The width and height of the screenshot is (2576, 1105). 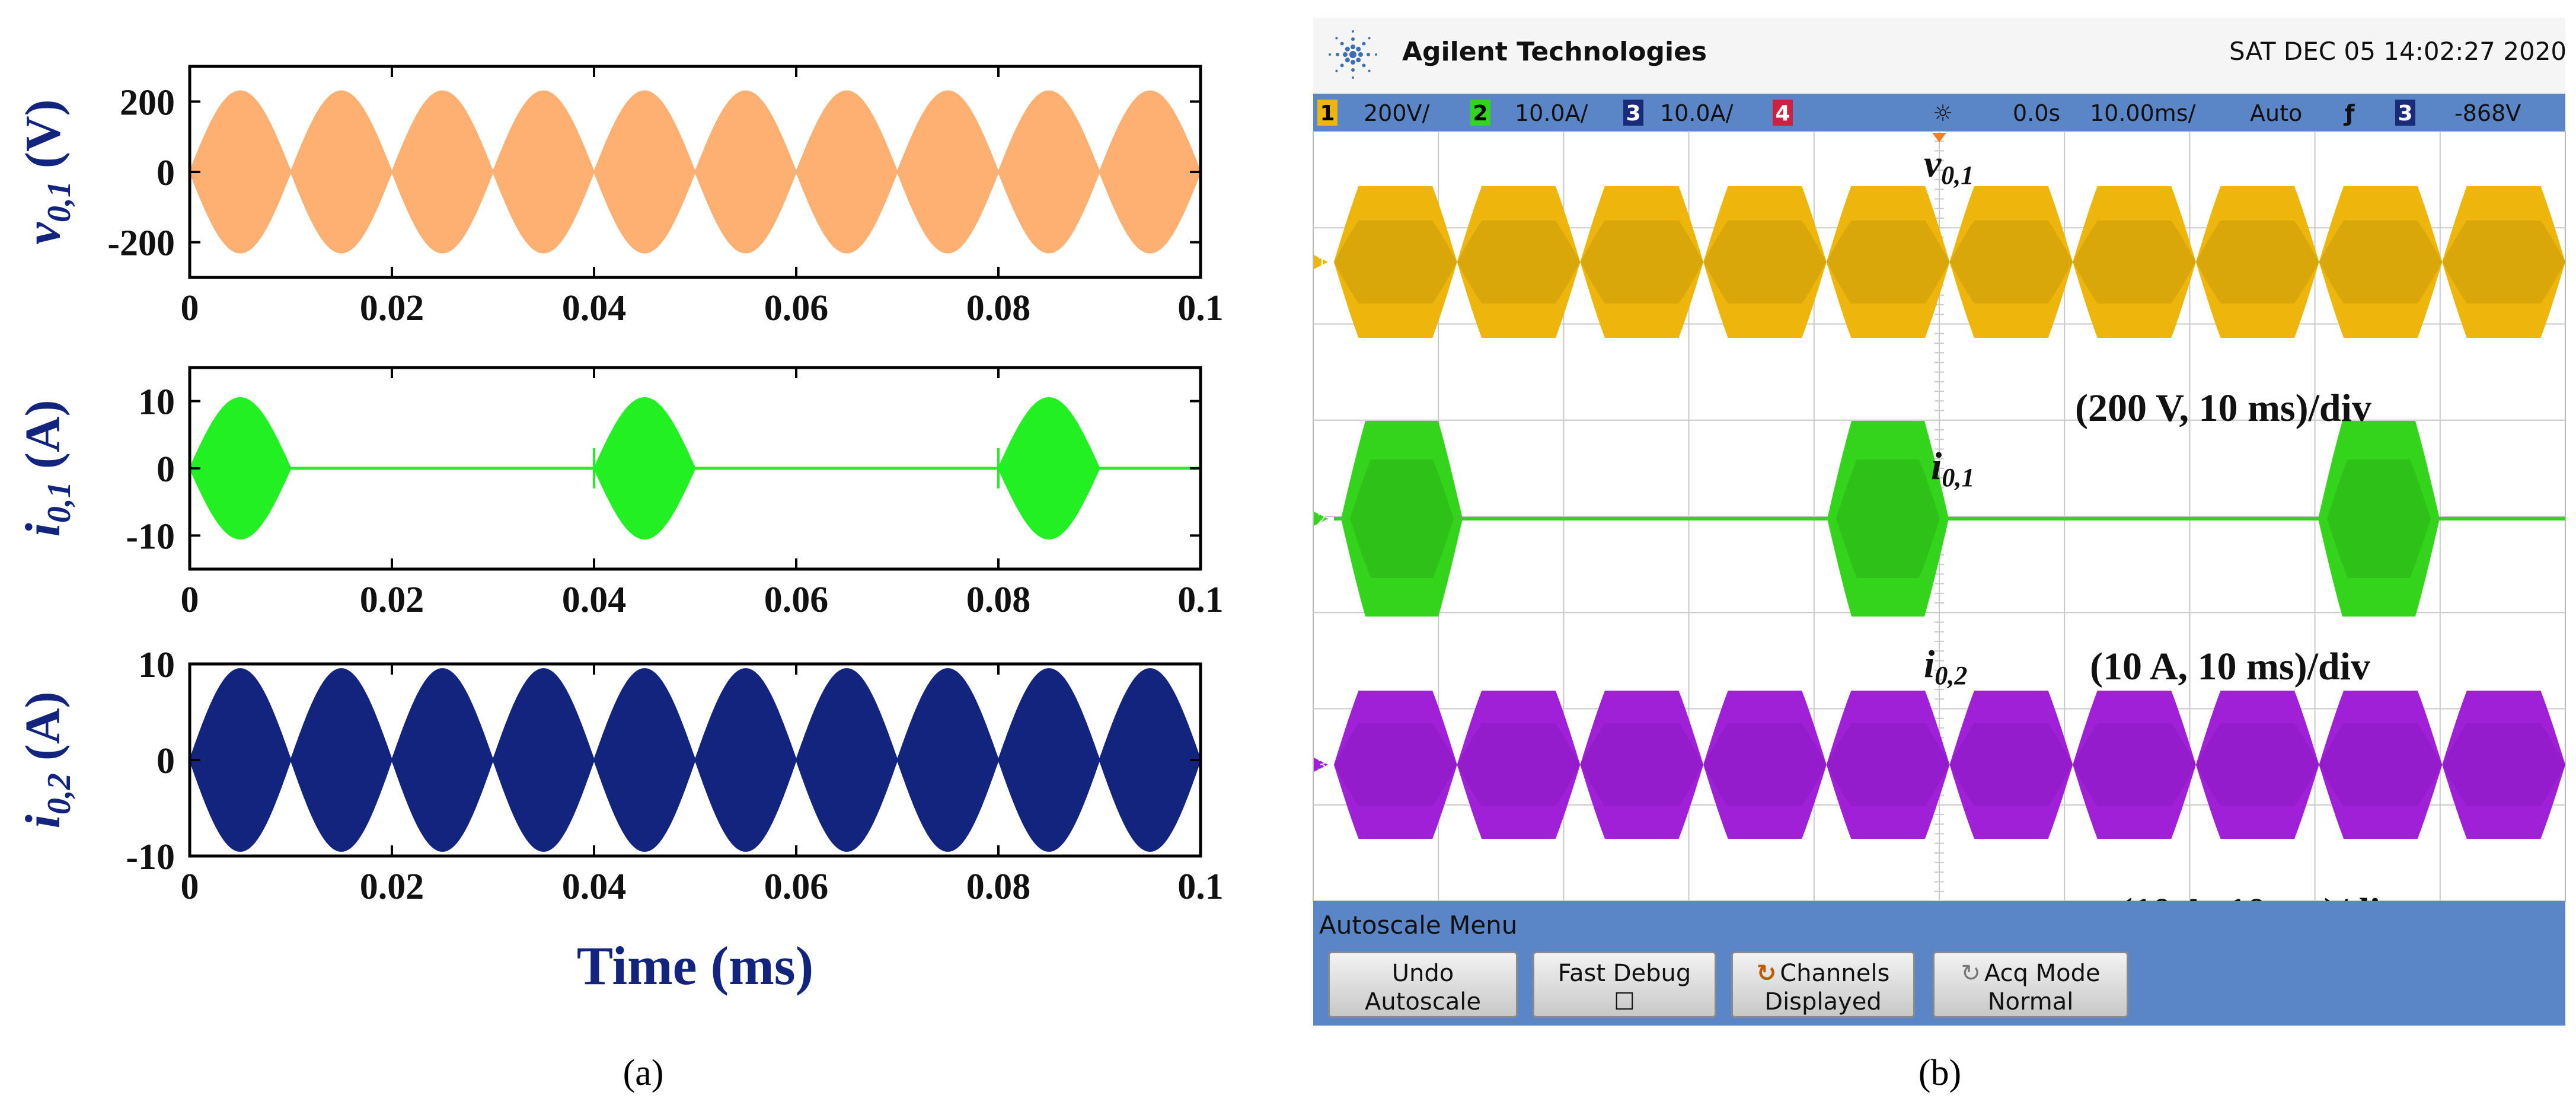 I want to click on menu-title: Autoscale Menu, so click(x=1418, y=925).